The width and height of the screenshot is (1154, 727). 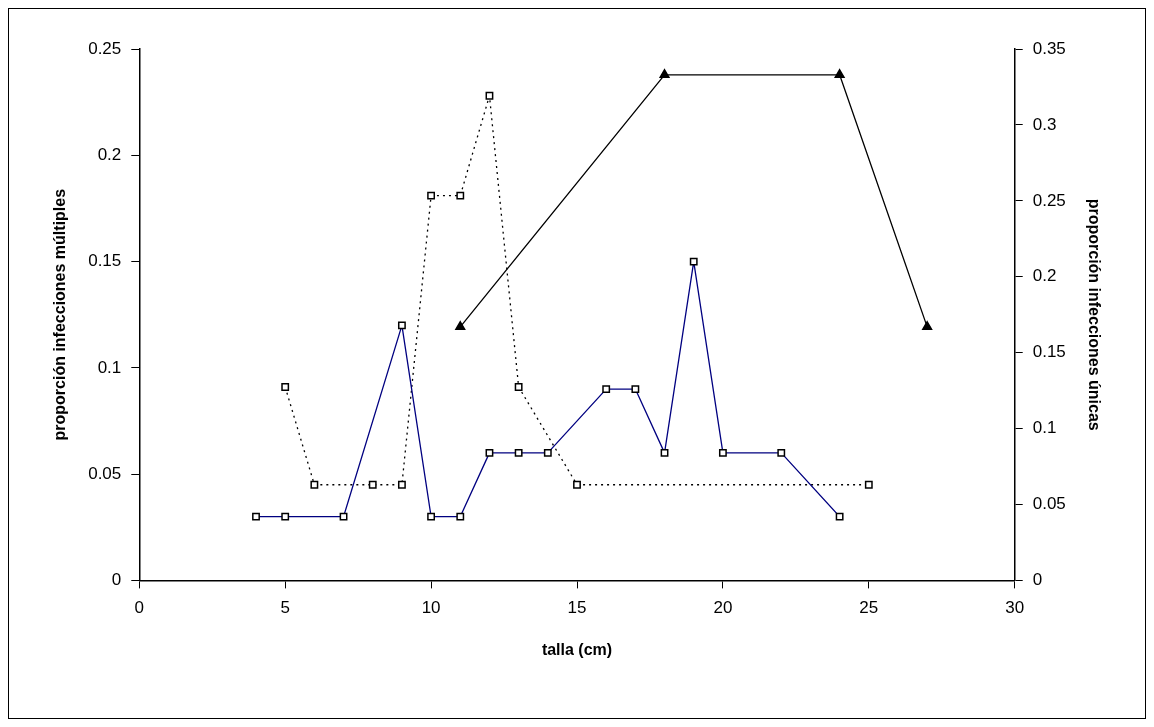 I want to click on x-tick-label: 10, so click(x=431, y=608).